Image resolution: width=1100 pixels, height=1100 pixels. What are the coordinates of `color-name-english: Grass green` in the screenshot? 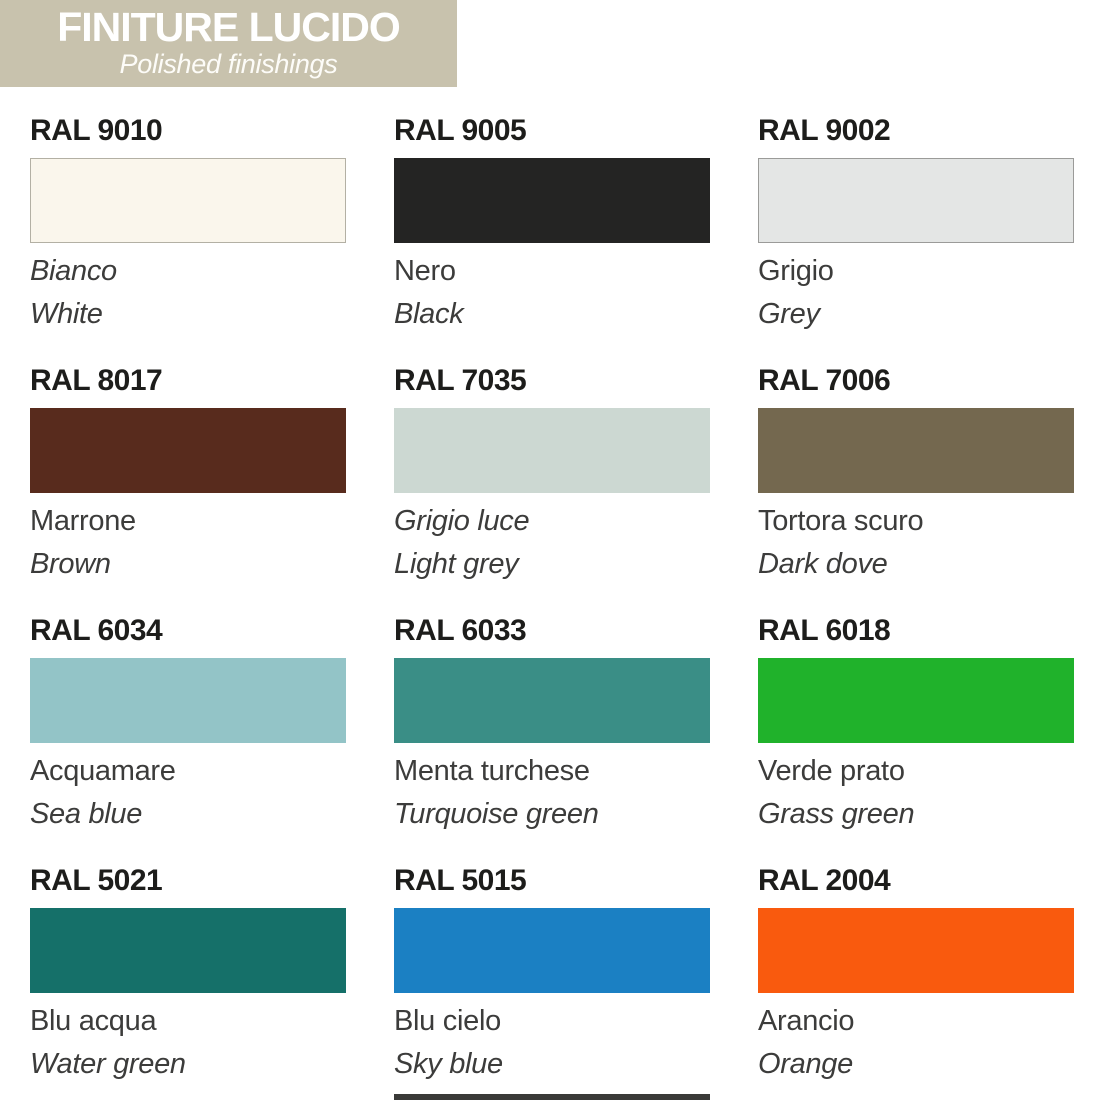 It's located at (836, 814).